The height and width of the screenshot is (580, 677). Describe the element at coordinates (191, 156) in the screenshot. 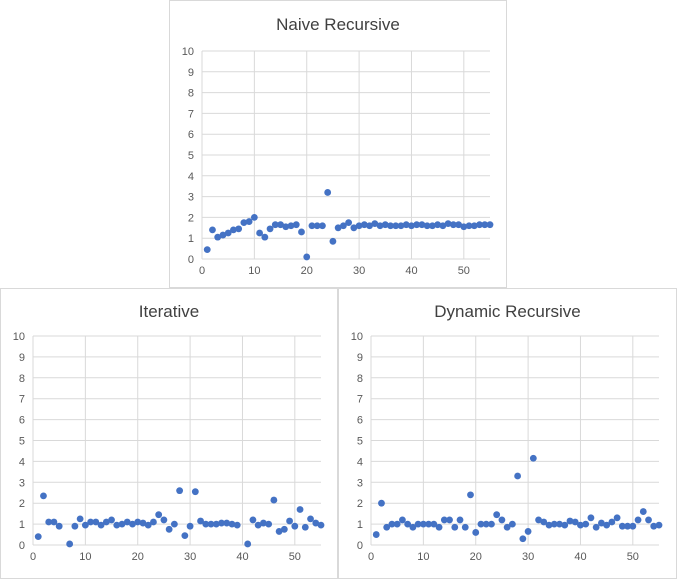

I see `y-tick-label: 5` at that location.